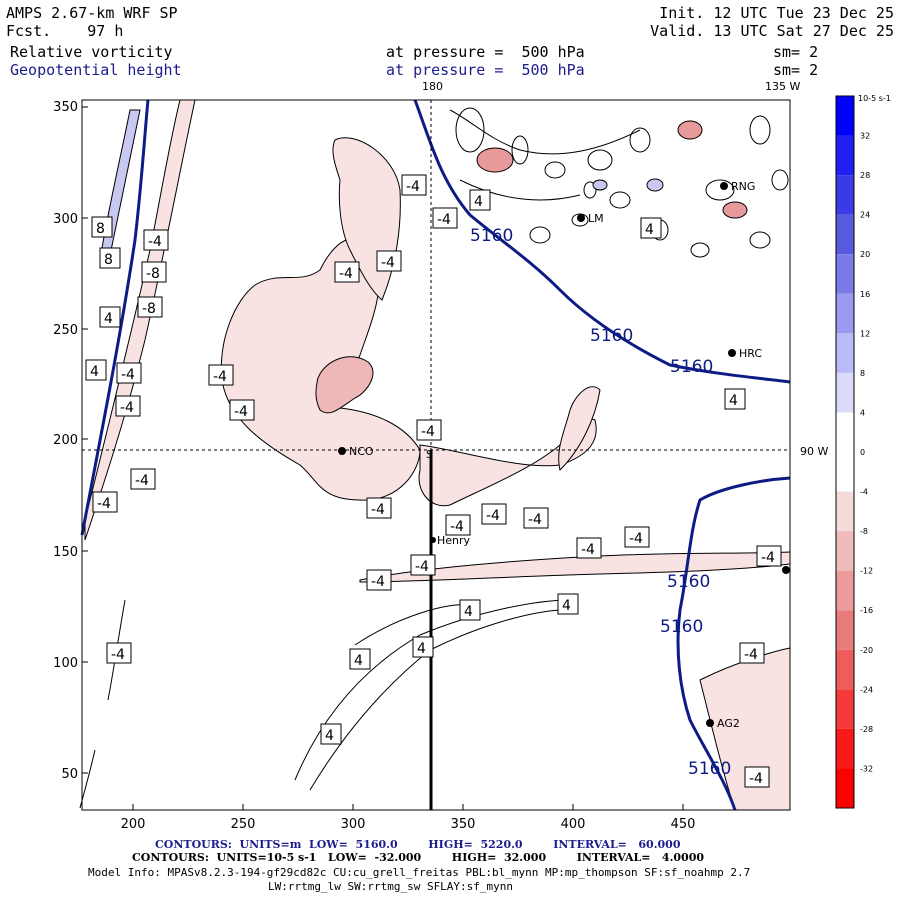 The height and width of the screenshot is (900, 900). What do you see at coordinates (733, 643) in the screenshot?
I see `height-contour-southeast` at bounding box center [733, 643].